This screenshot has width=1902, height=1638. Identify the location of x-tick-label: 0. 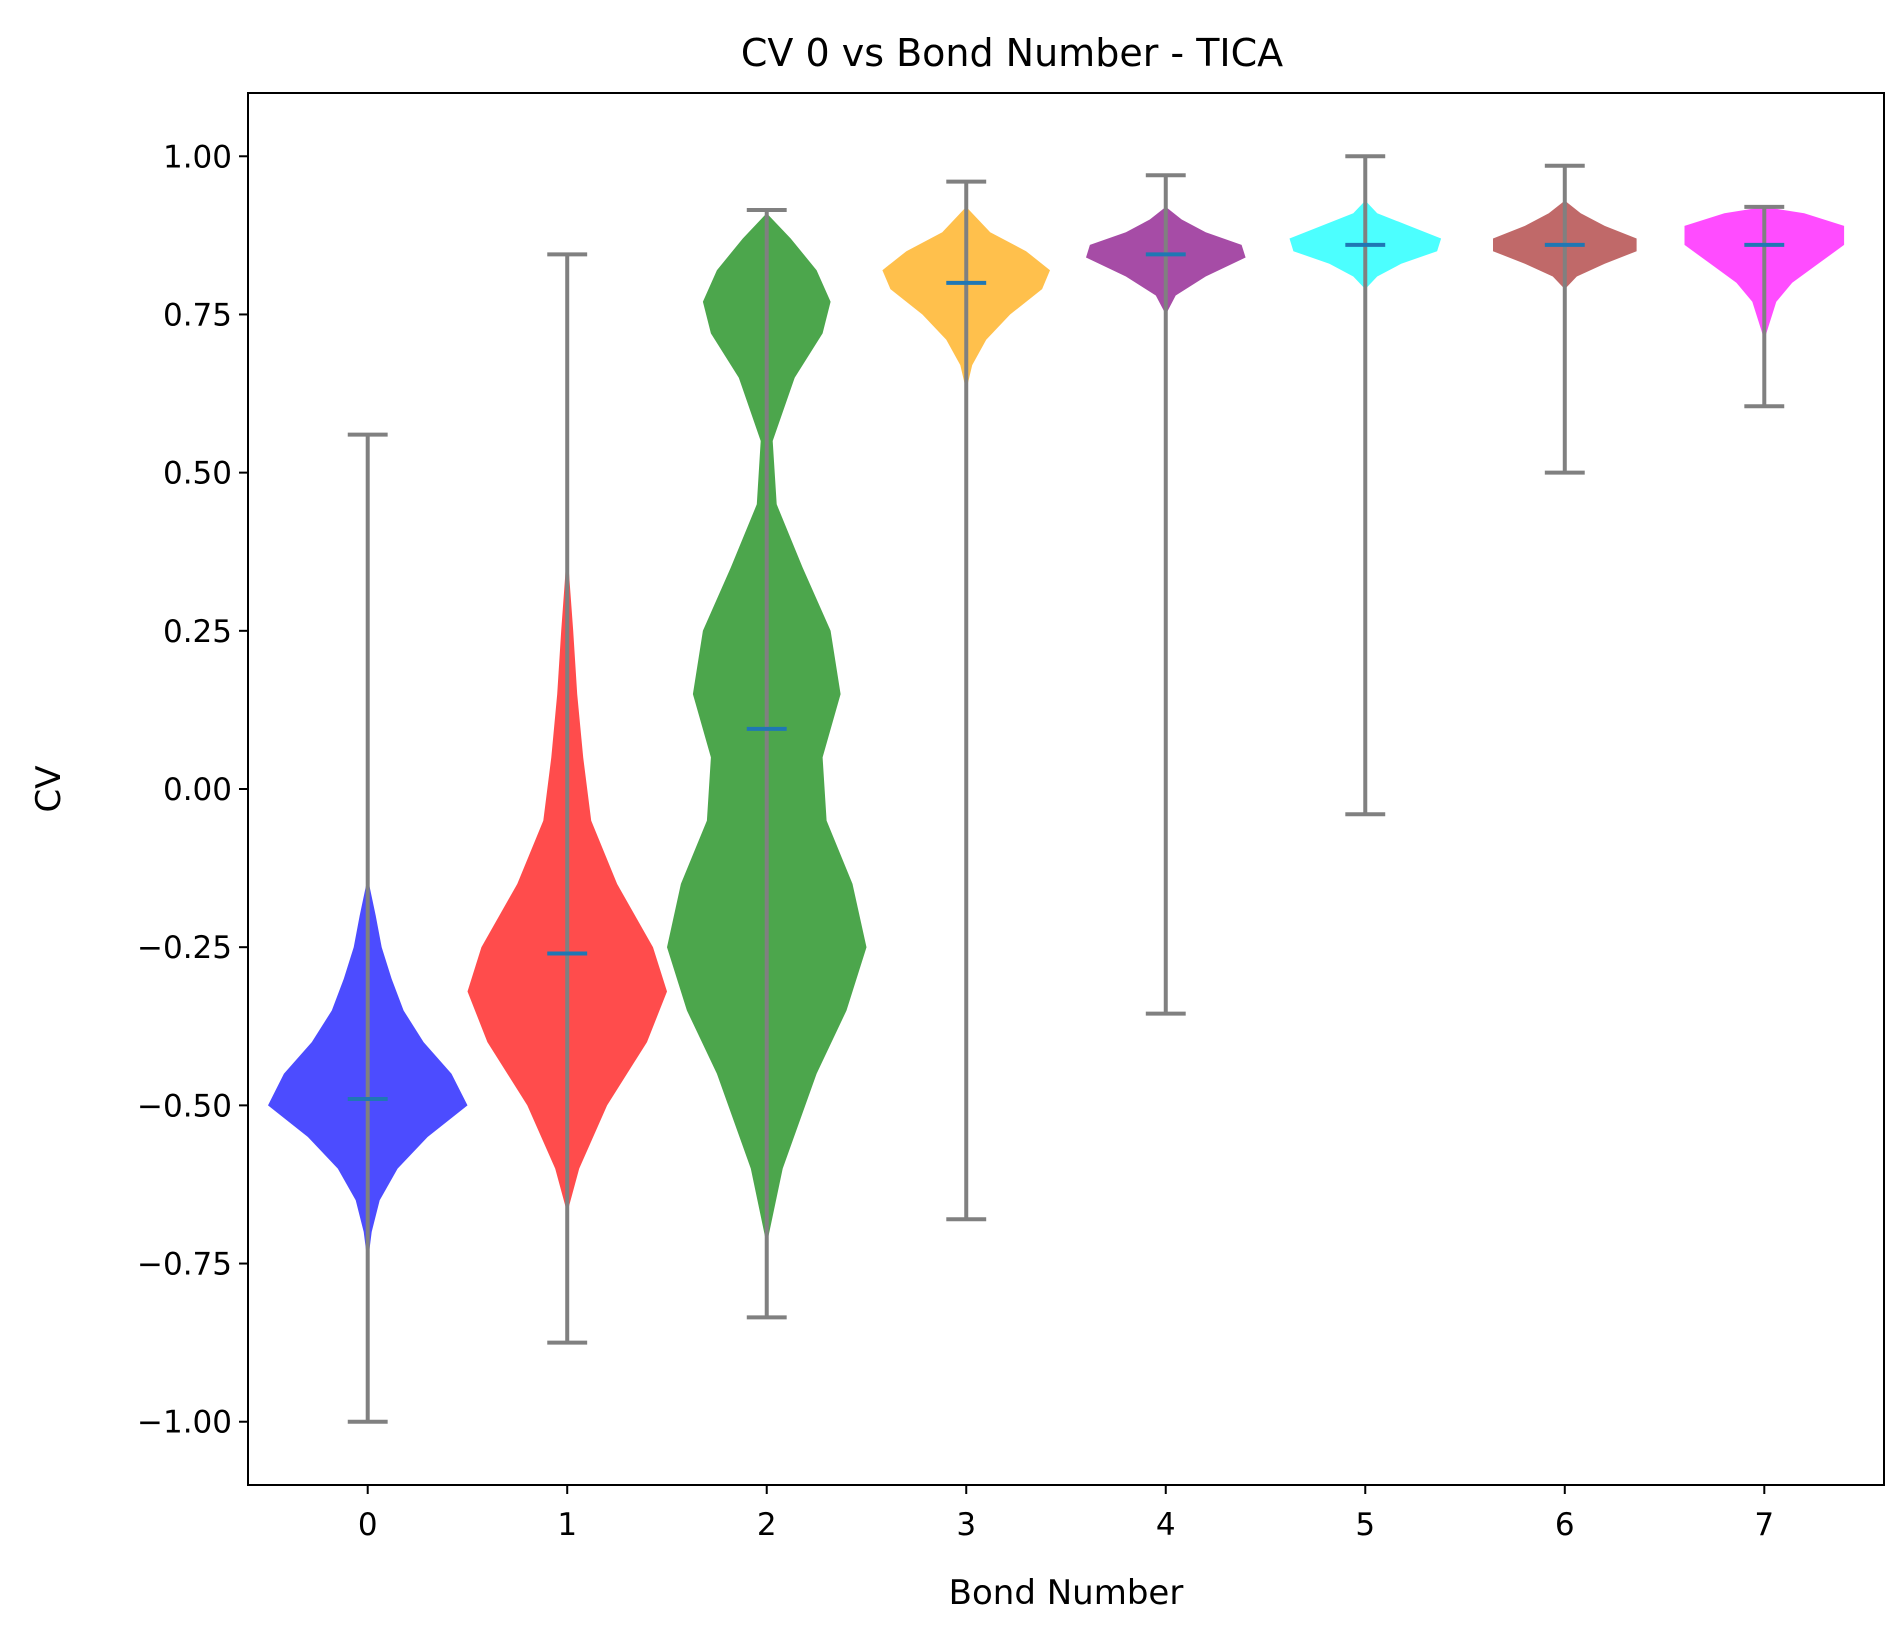
(368, 1525).